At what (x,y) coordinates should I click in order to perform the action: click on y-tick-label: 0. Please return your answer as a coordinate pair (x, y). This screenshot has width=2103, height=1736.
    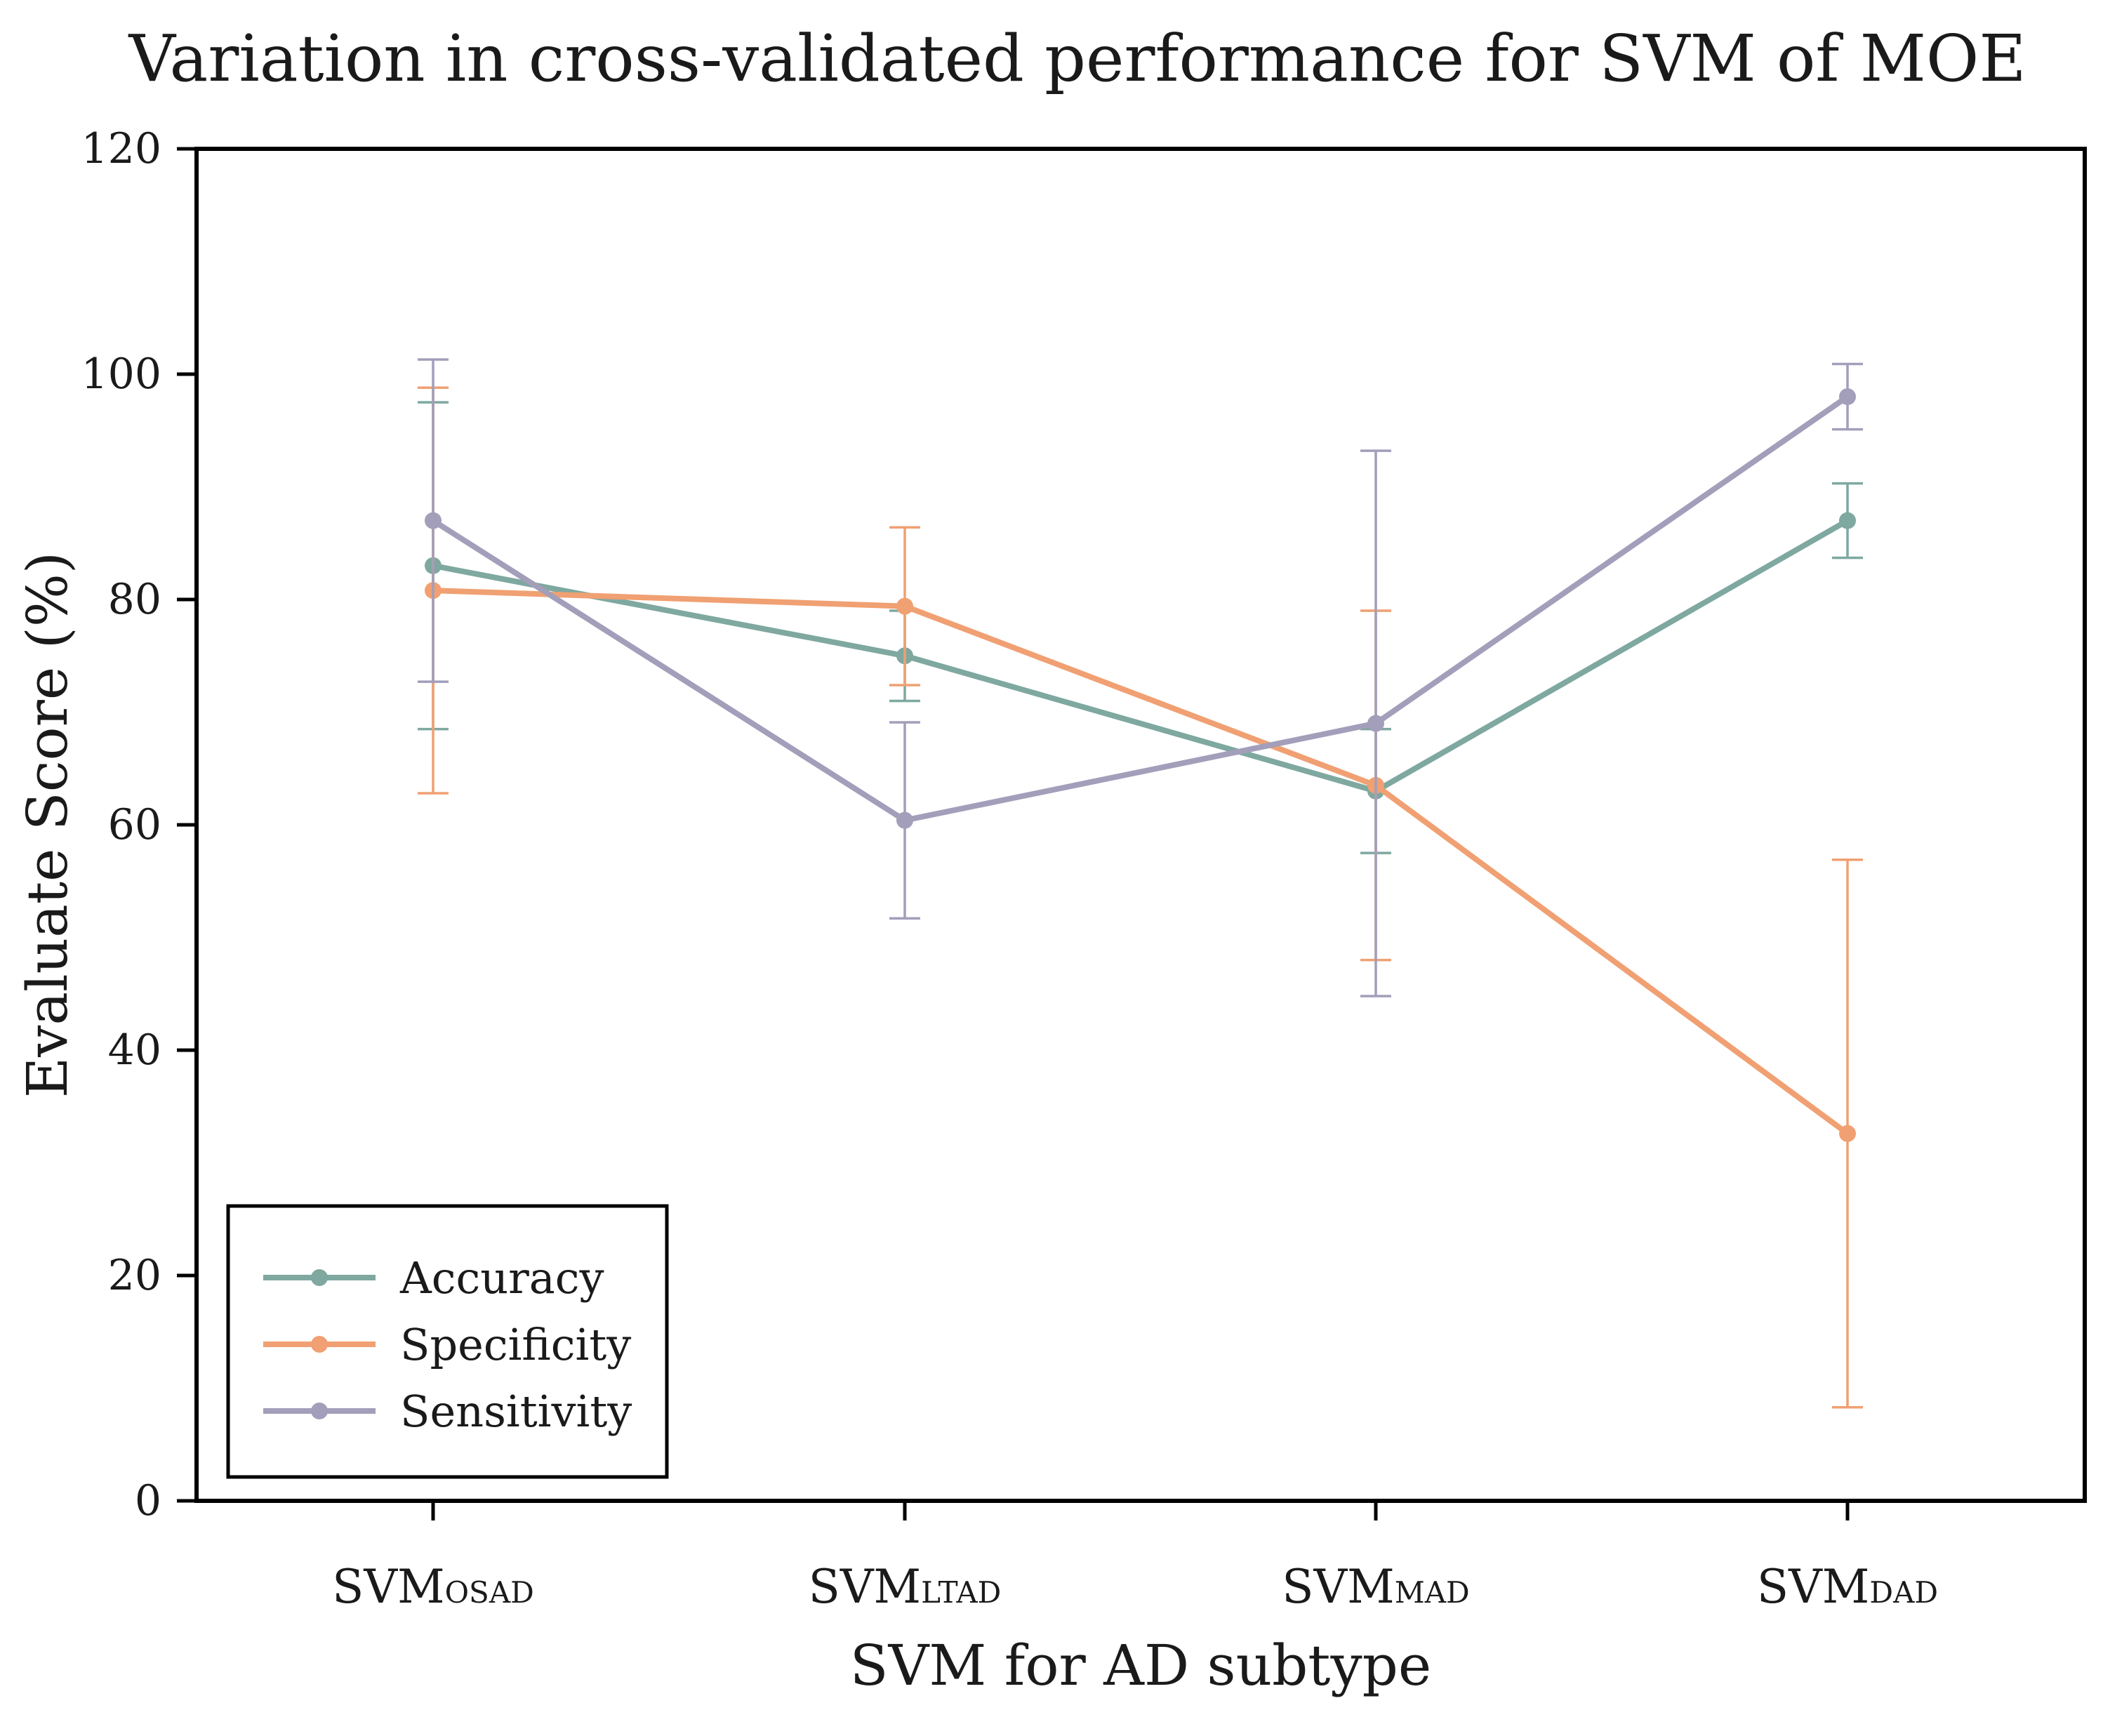
    Looking at the image, I should click on (148, 1500).